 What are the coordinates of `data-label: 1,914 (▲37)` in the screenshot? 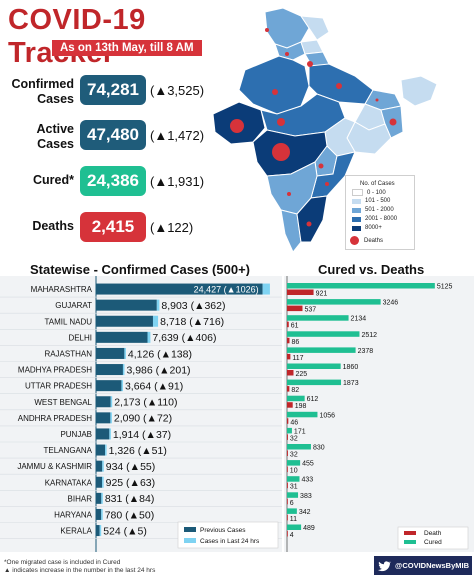 It's located at (142, 435).